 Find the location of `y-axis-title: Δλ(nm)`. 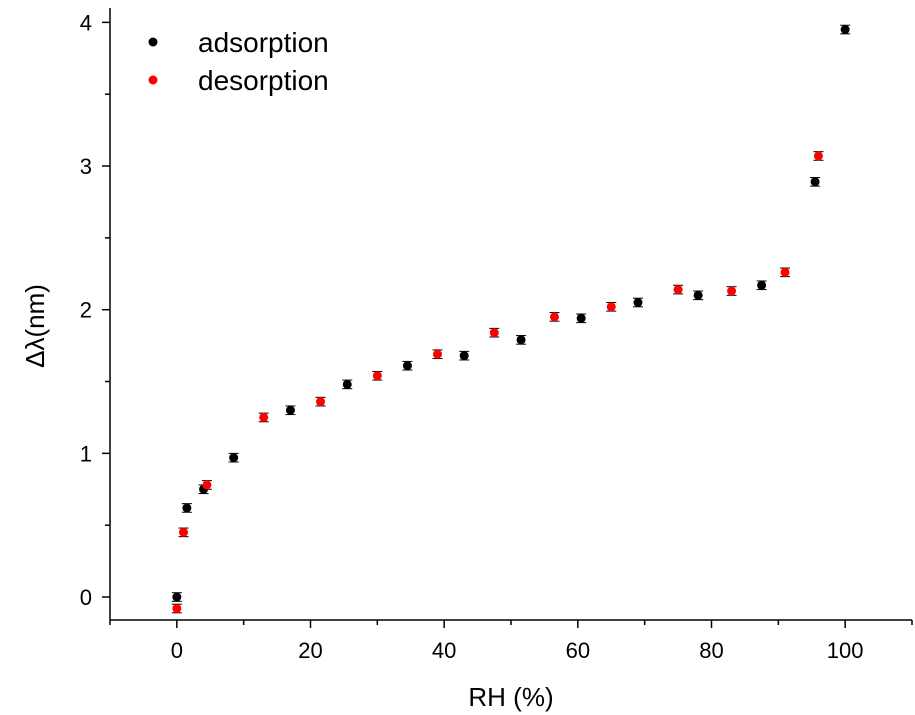

y-axis-title: Δλ(nm) is located at coordinates (35, 326).